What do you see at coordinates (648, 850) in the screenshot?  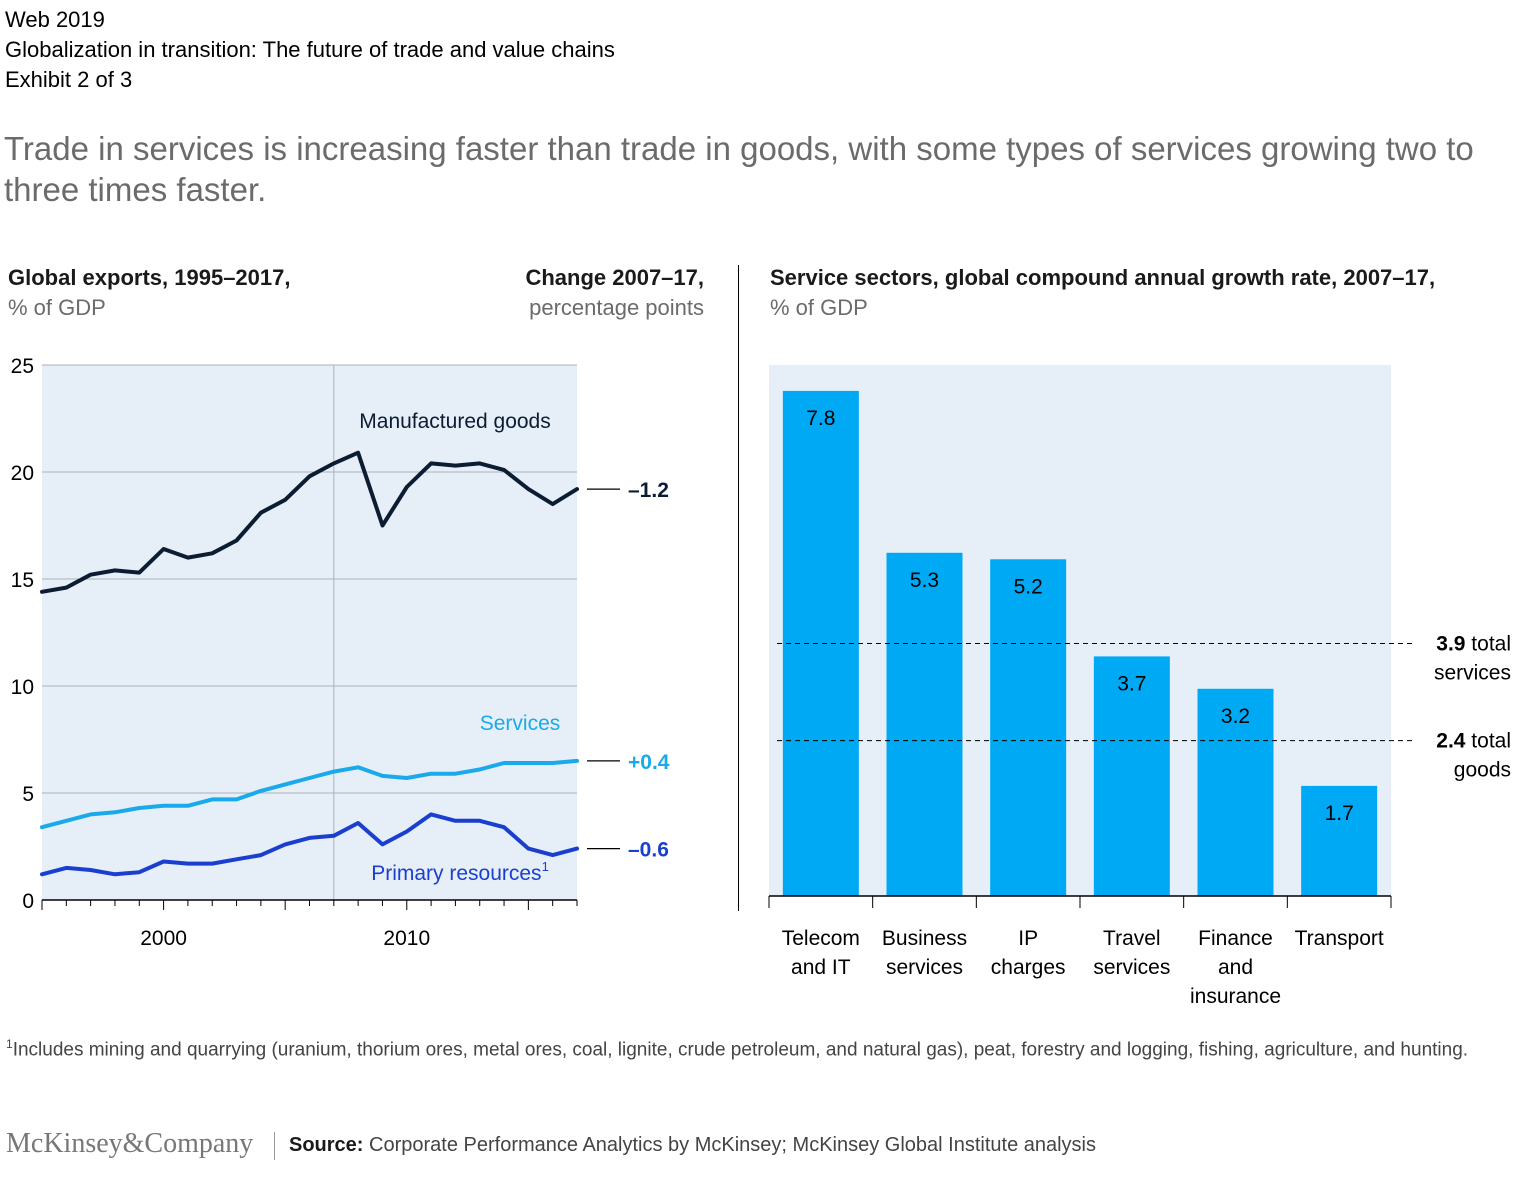 I see `change-value-2: –0.6` at bounding box center [648, 850].